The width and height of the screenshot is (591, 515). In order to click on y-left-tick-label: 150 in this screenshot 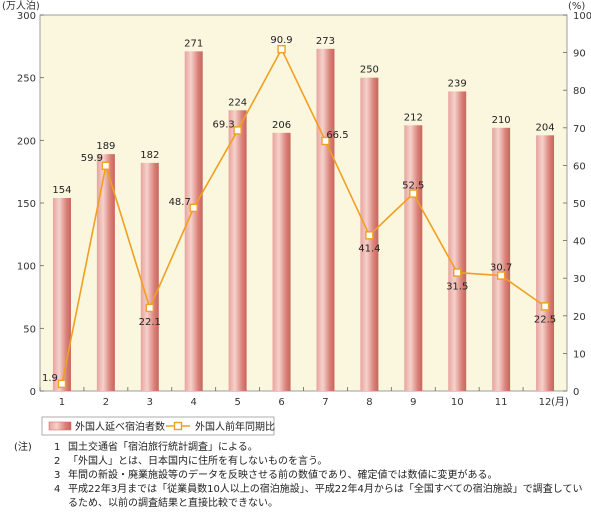, I will do `click(26, 204)`.